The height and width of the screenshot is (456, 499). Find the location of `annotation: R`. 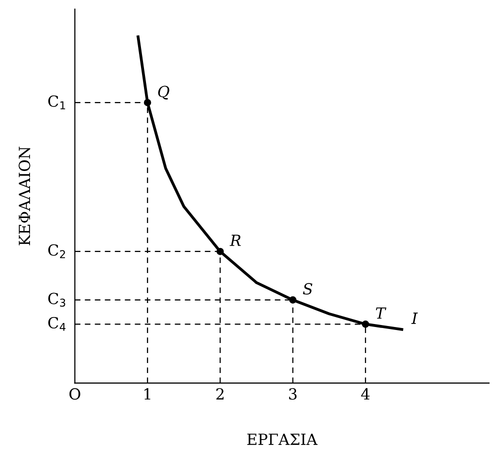

annotation: R is located at coordinates (235, 240).